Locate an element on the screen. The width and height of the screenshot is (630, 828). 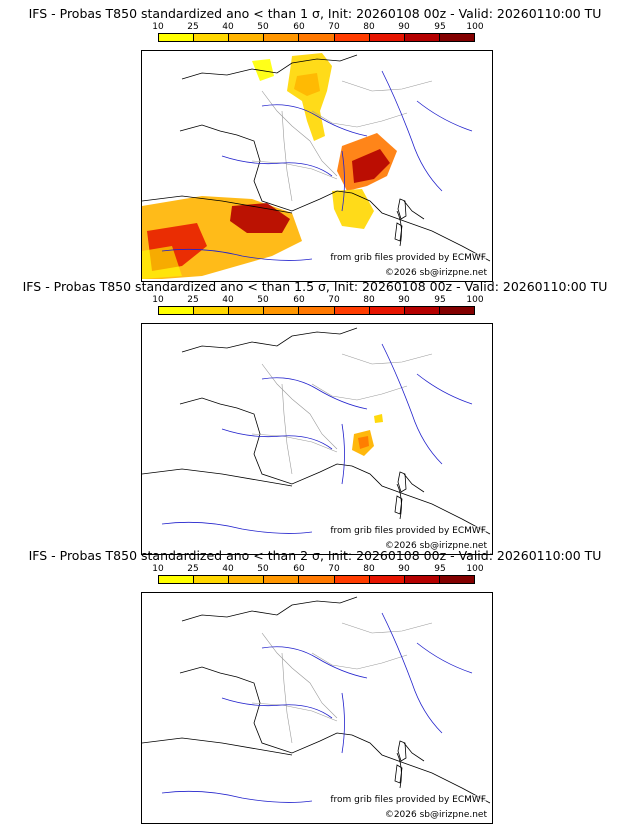
prob-area-west-patch is located at coordinates (263, 70).